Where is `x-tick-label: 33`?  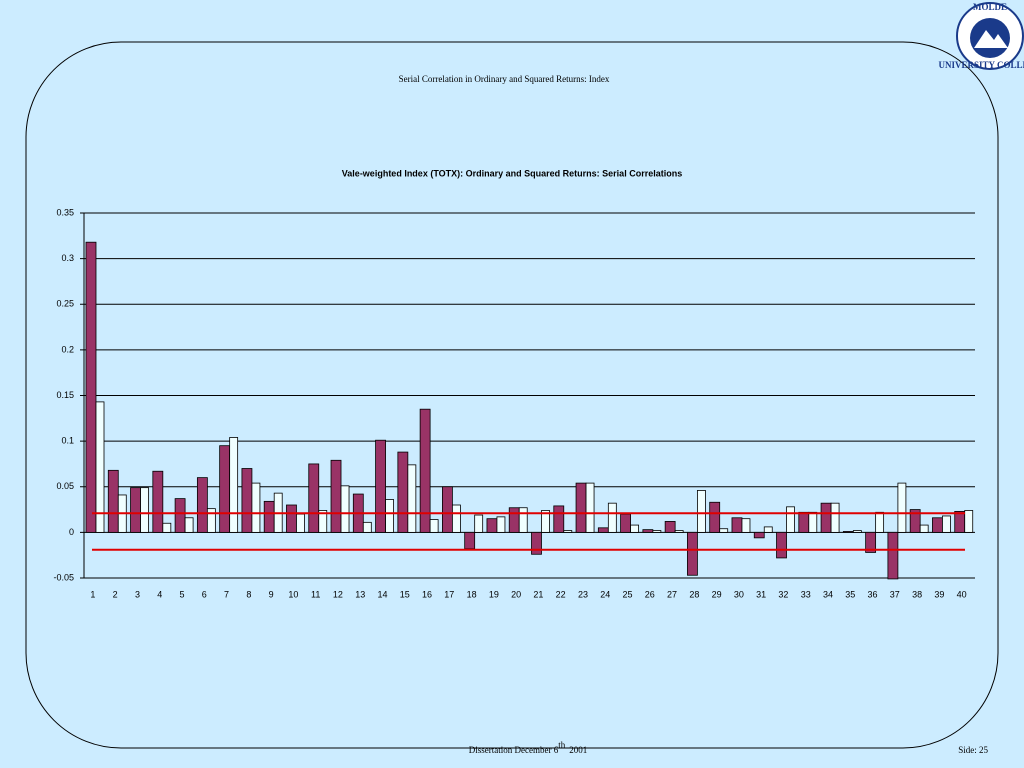 x-tick-label: 33 is located at coordinates (806, 594).